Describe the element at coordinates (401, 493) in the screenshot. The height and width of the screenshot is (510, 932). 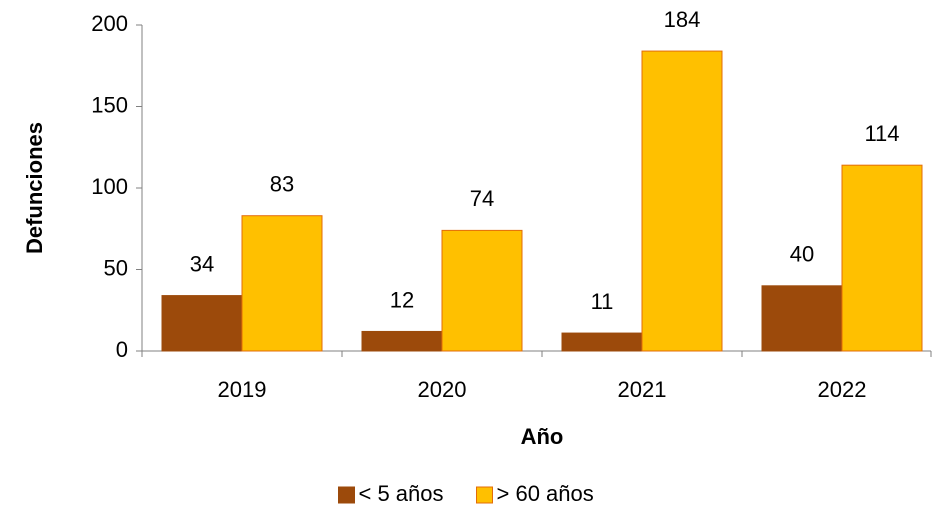
I see `legend-label: < 5 años` at that location.